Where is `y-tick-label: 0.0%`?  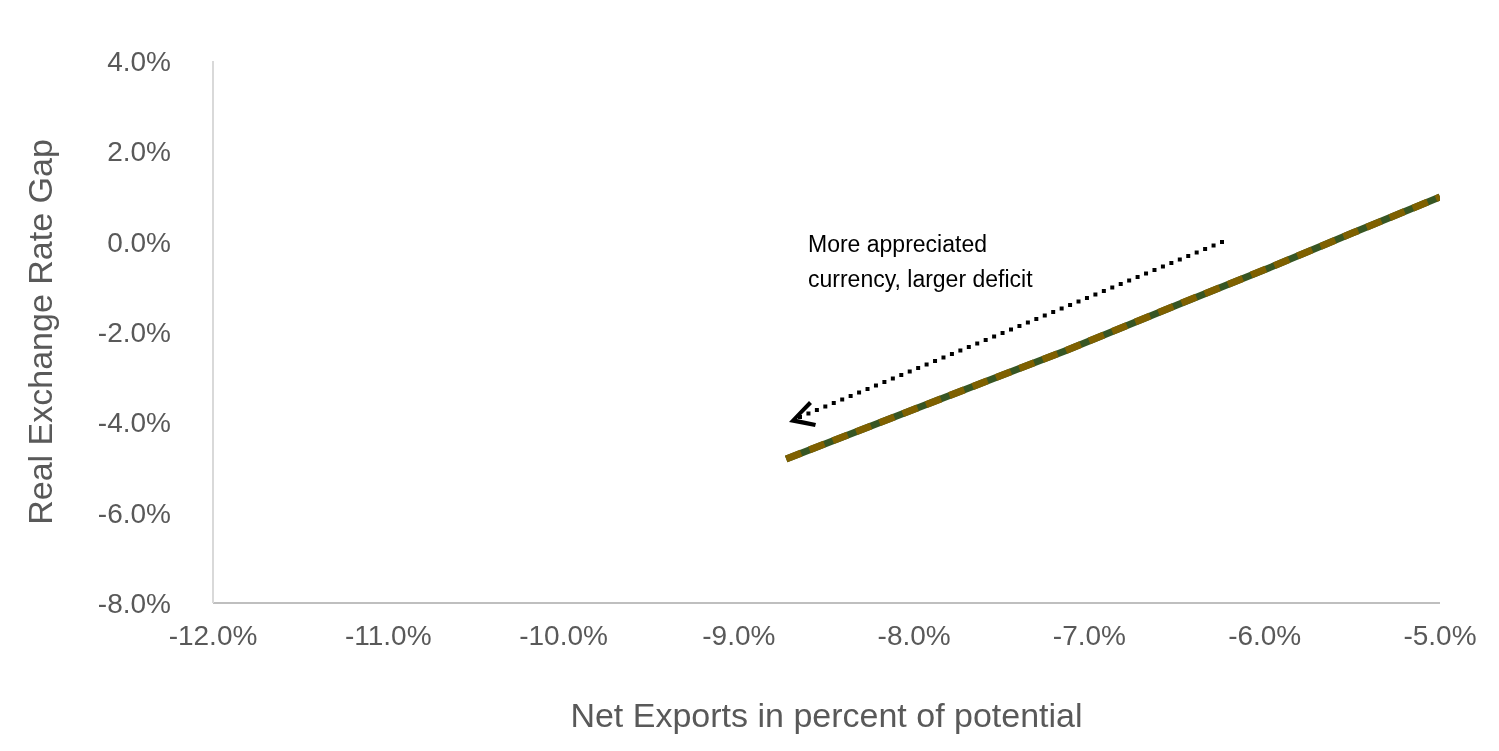
y-tick-label: 0.0% is located at coordinates (139, 242).